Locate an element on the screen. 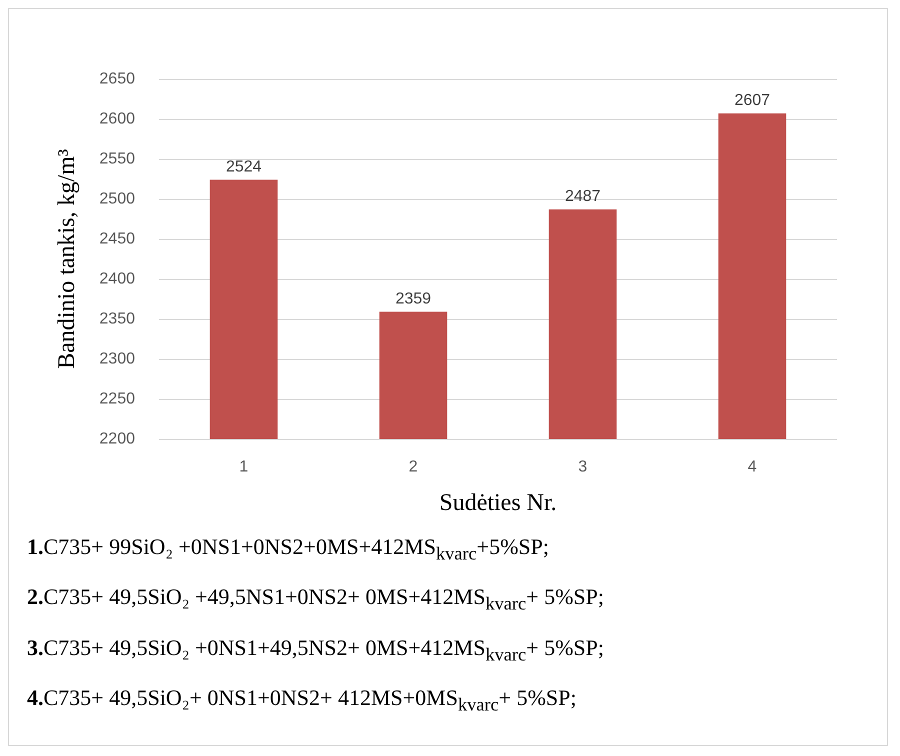 This screenshot has width=900, height=756. x-tick-label: 4 is located at coordinates (752, 467).